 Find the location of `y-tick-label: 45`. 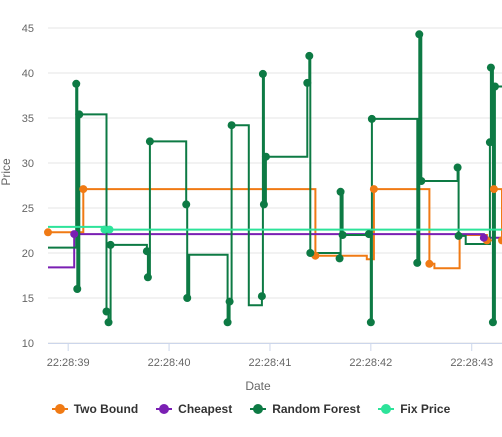

y-tick-label: 45 is located at coordinates (28, 29).